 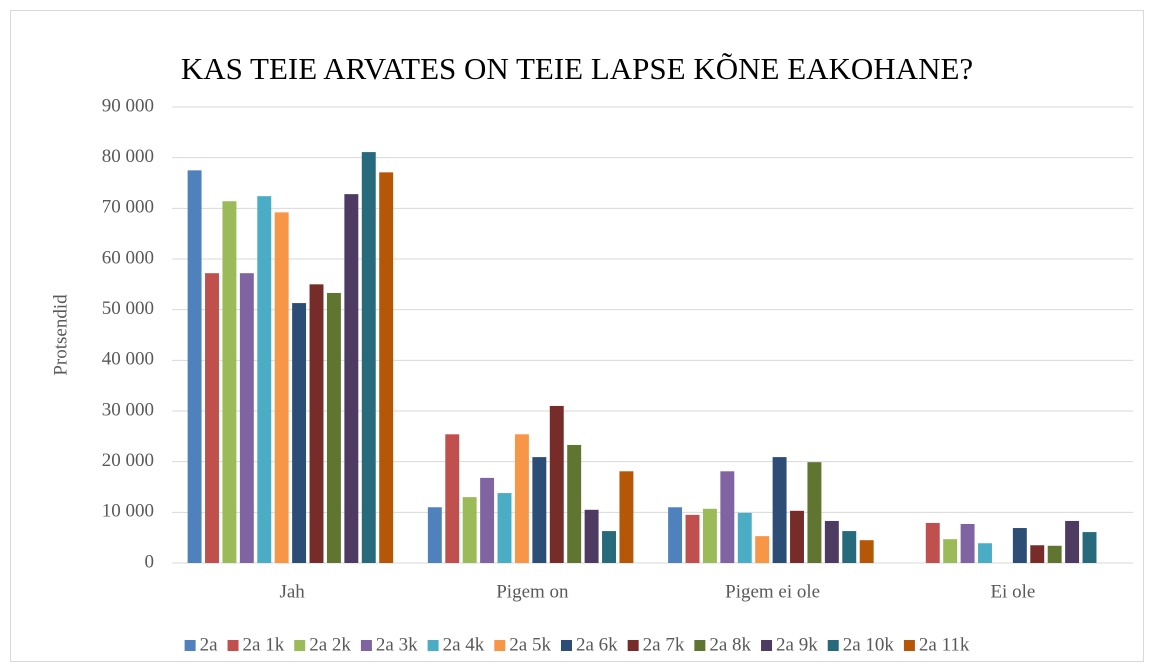 What do you see at coordinates (128, 156) in the screenshot?
I see `y-tick-label: 80 000` at bounding box center [128, 156].